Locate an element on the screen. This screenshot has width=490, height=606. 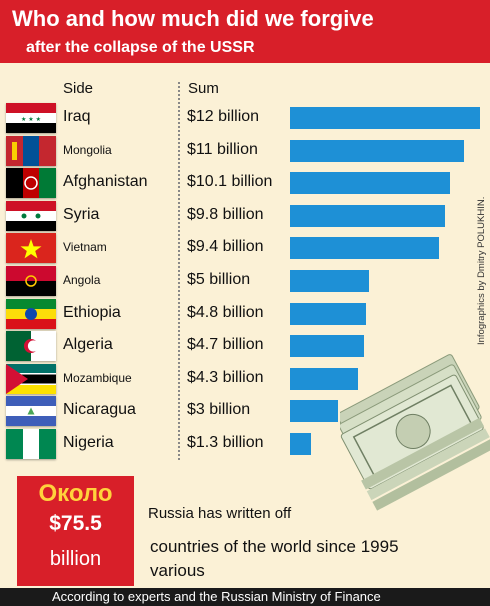
infographic-credit: Infographics by Dmitry POLUKHIN. is located at coordinates (481, 271).